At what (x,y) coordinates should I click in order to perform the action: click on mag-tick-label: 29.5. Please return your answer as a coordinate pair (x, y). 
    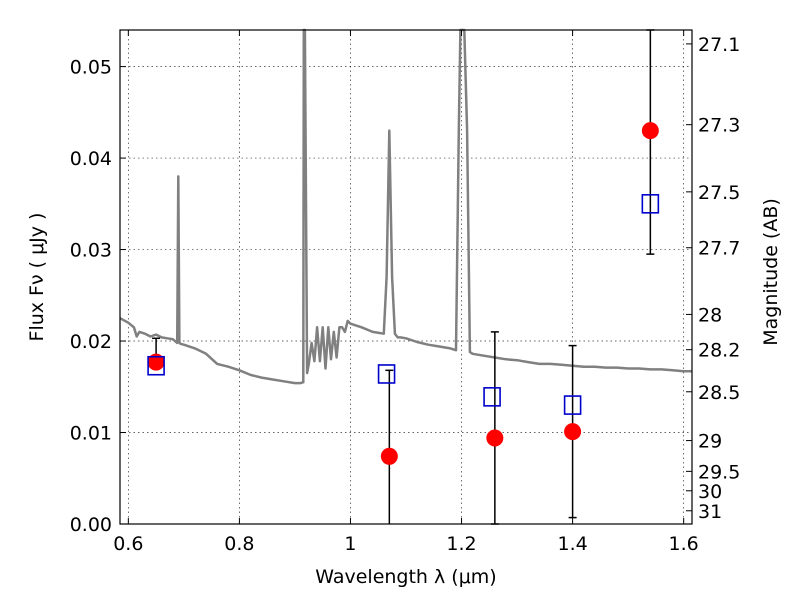
    Looking at the image, I should click on (719, 472).